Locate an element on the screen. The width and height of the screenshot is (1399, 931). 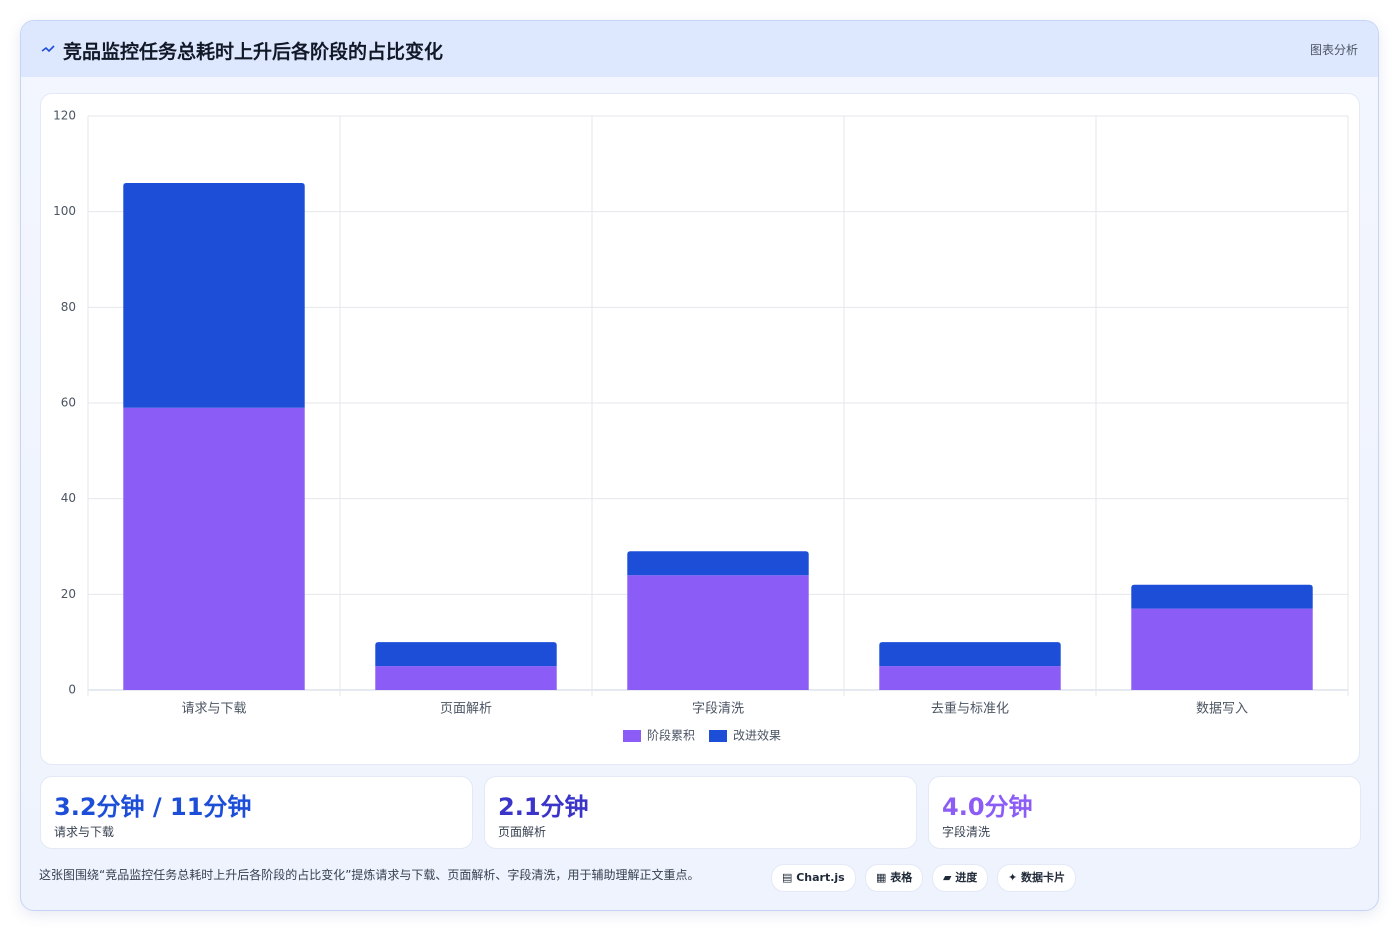
stat-label: 页面解析 is located at coordinates (522, 832).